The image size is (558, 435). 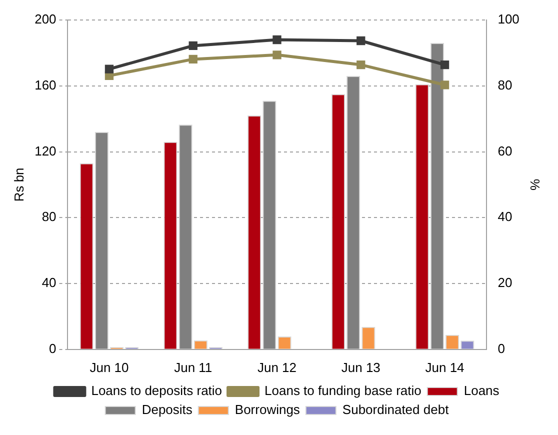 What do you see at coordinates (505, 84) in the screenshot?
I see `y2-tick-label: 80` at bounding box center [505, 84].